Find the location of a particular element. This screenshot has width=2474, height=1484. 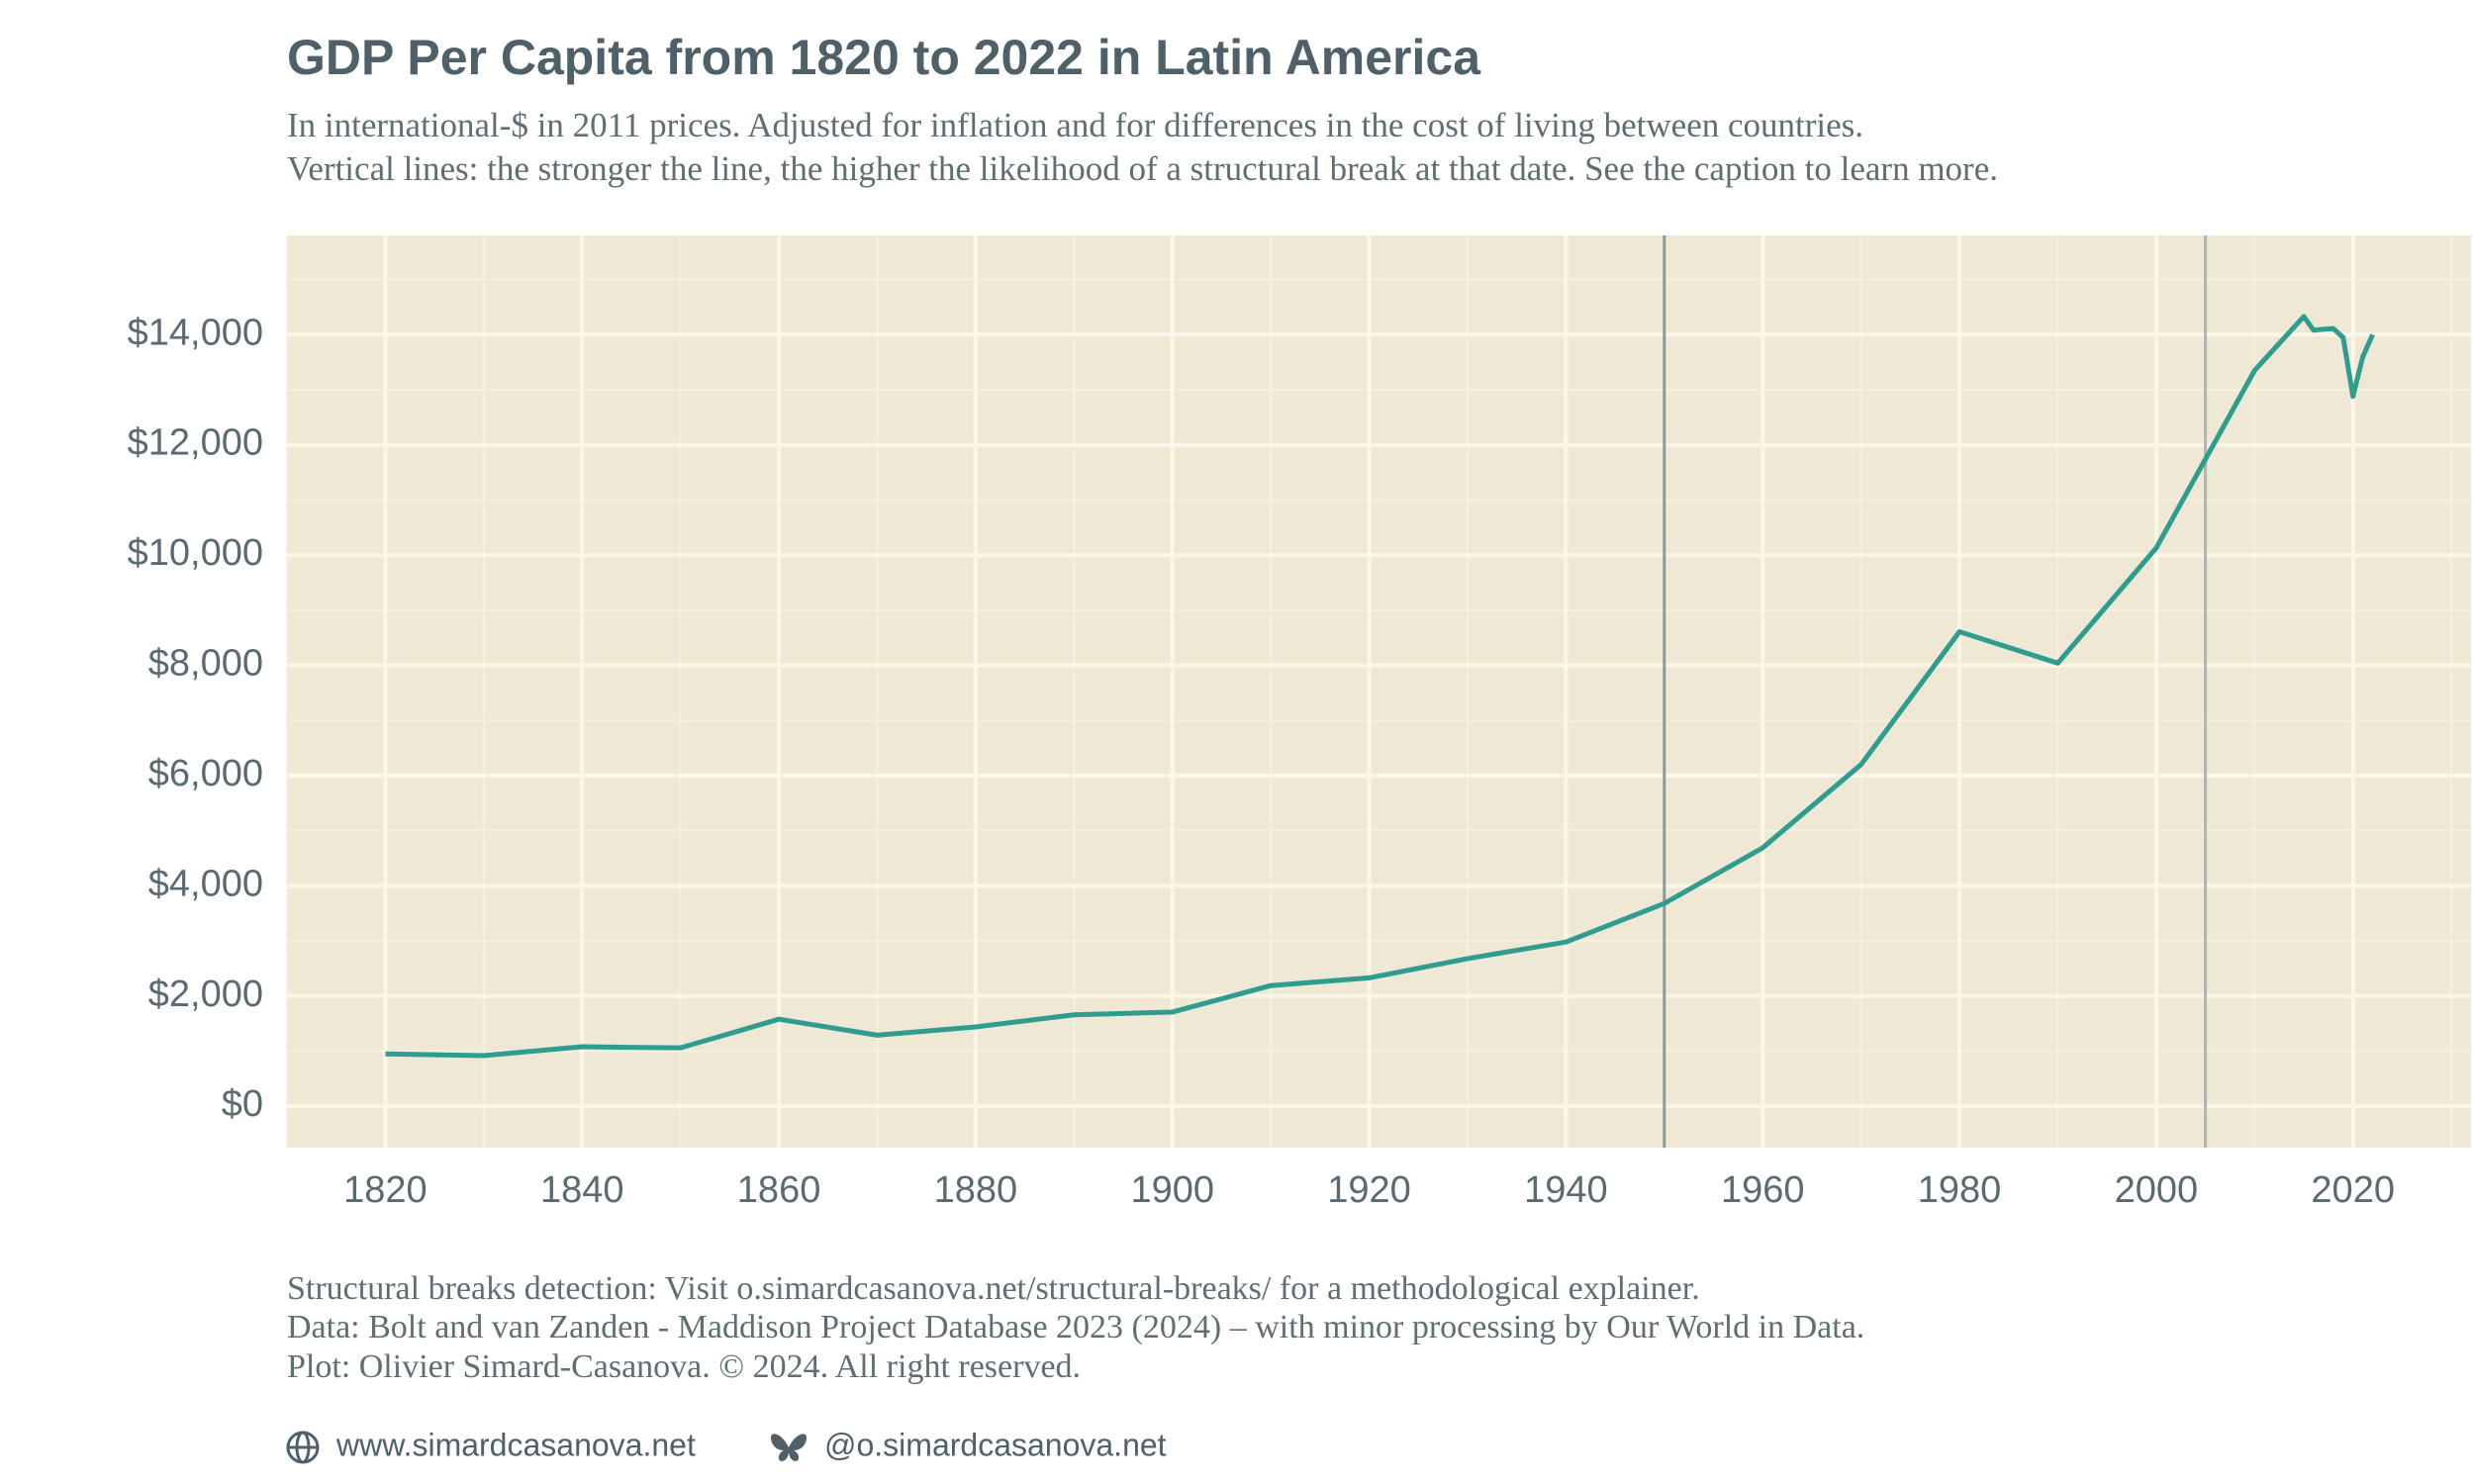

x-tick-label: 2020 is located at coordinates (2353, 1190).